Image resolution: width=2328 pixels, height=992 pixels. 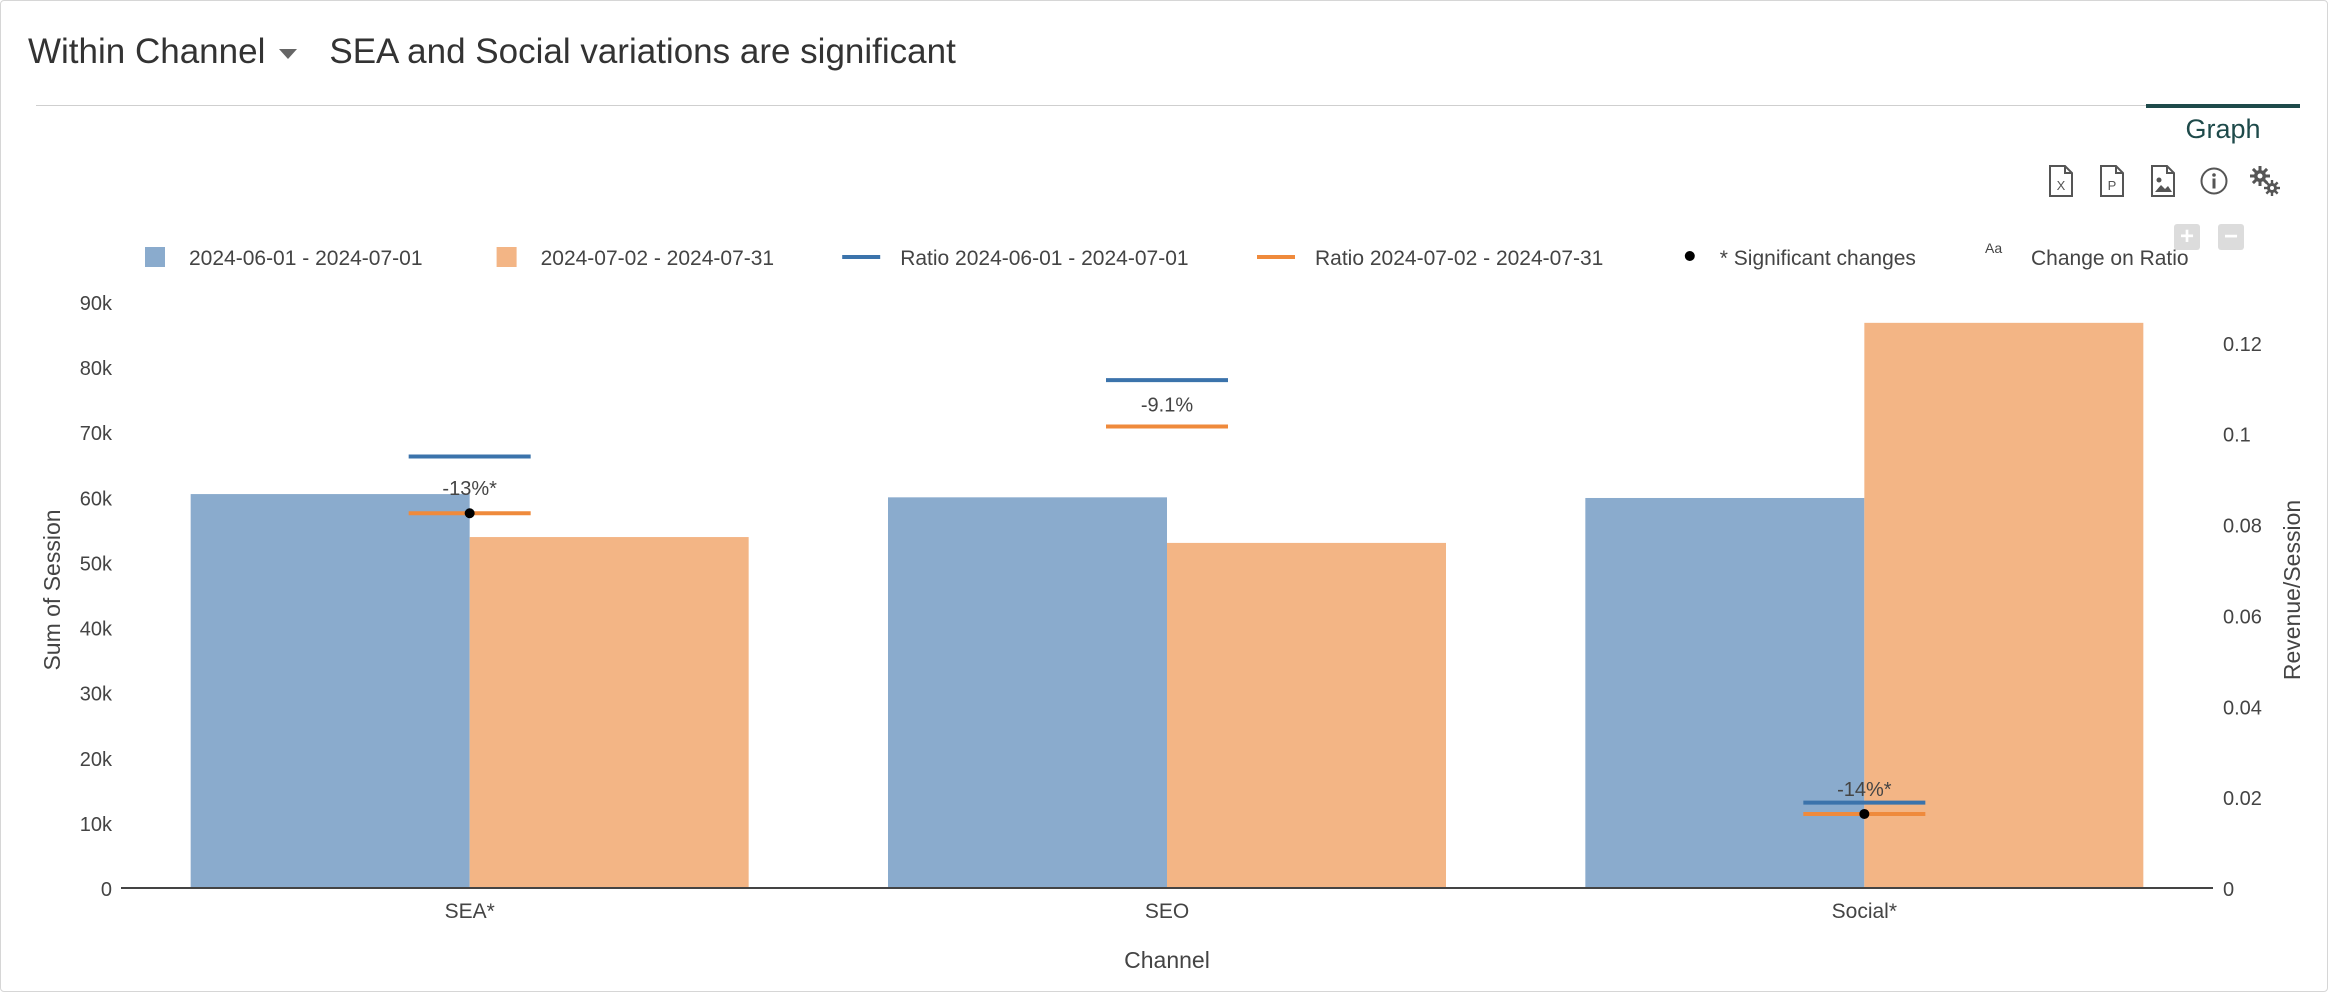 I want to click on legend-label: 2024-07-02 - 2024-07-31, so click(x=658, y=258).